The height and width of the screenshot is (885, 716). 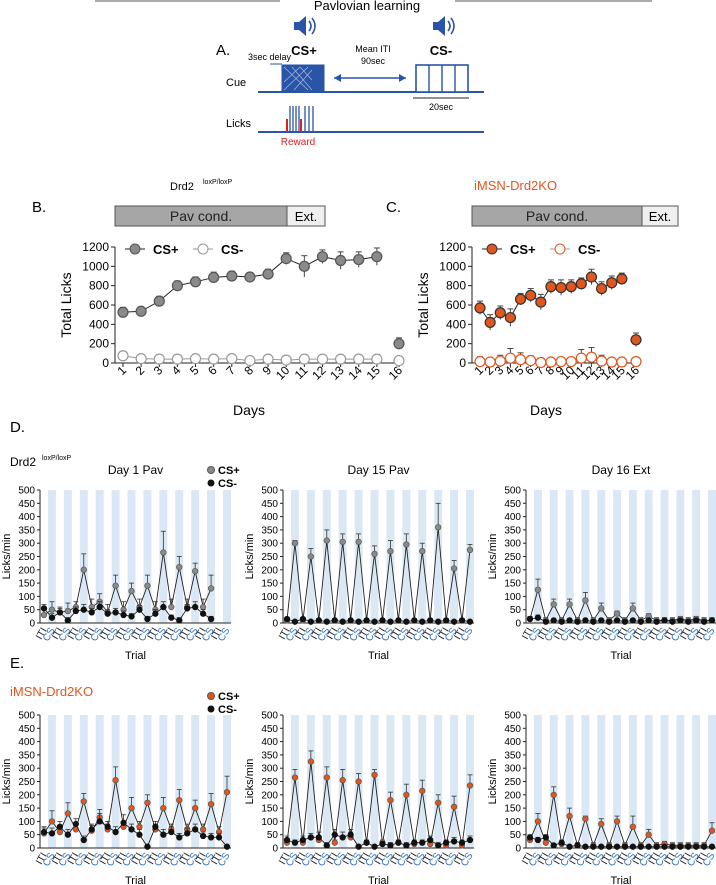 What do you see at coordinates (26, 809) in the screenshot?
I see `y-tick-label: 150` at bounding box center [26, 809].